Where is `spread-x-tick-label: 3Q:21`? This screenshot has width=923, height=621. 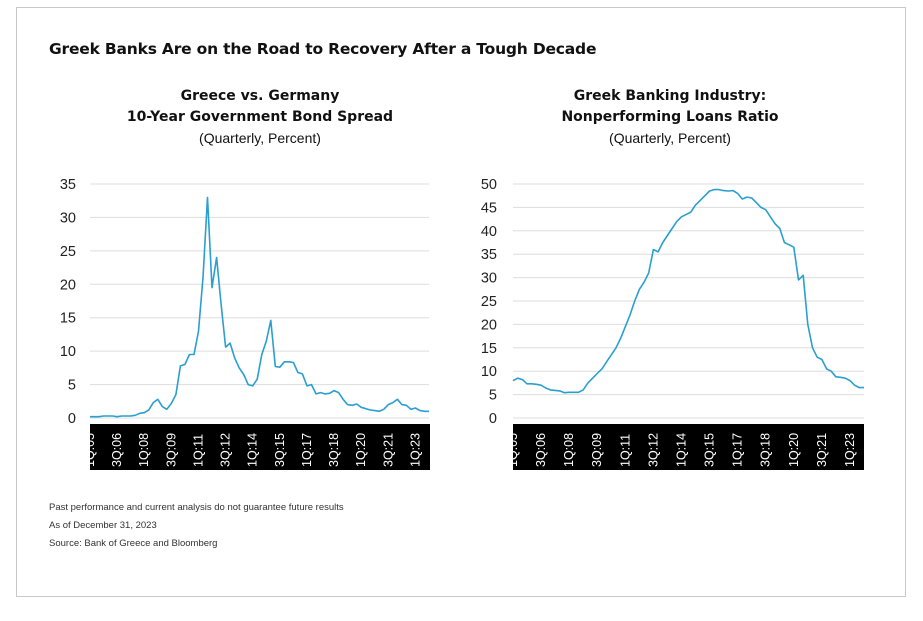 spread-x-tick-label: 3Q:21 is located at coordinates (388, 450).